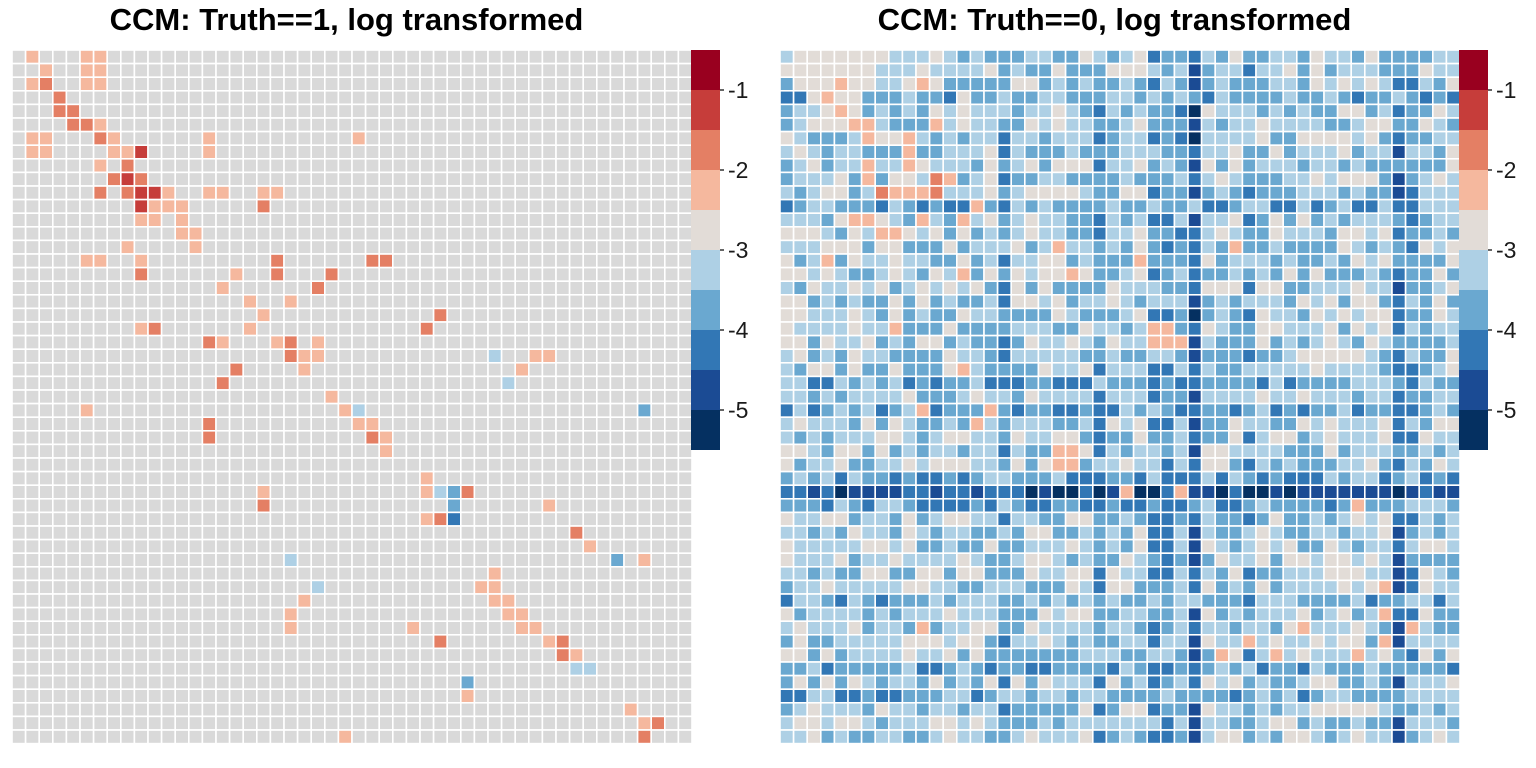 This screenshot has width=1536, height=768. Describe the element at coordinates (738, 330) in the screenshot. I see `legend-tick-label: -4` at that location.